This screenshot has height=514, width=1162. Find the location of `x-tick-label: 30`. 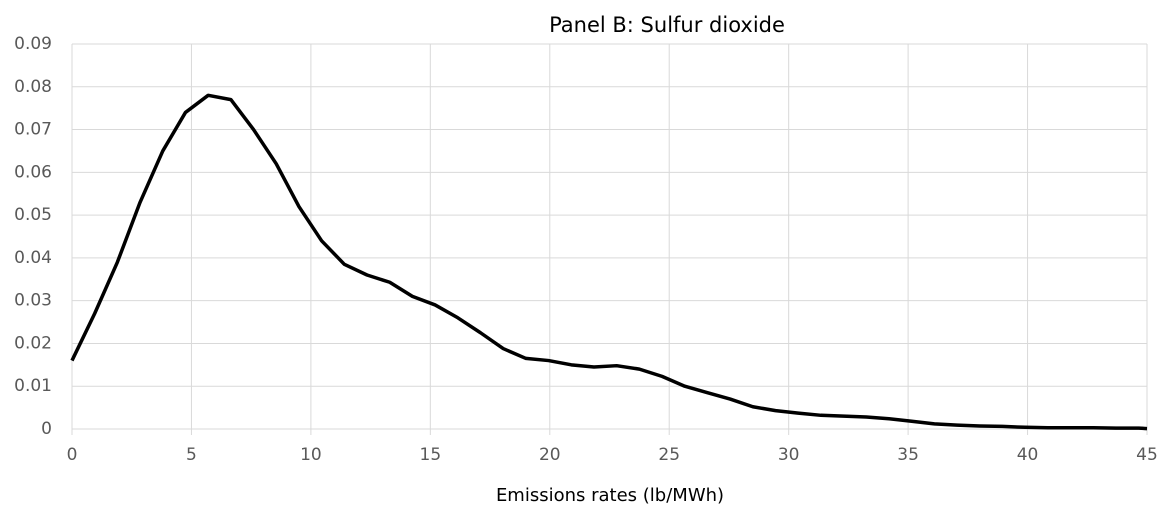

x-tick-label: 30 is located at coordinates (789, 455).